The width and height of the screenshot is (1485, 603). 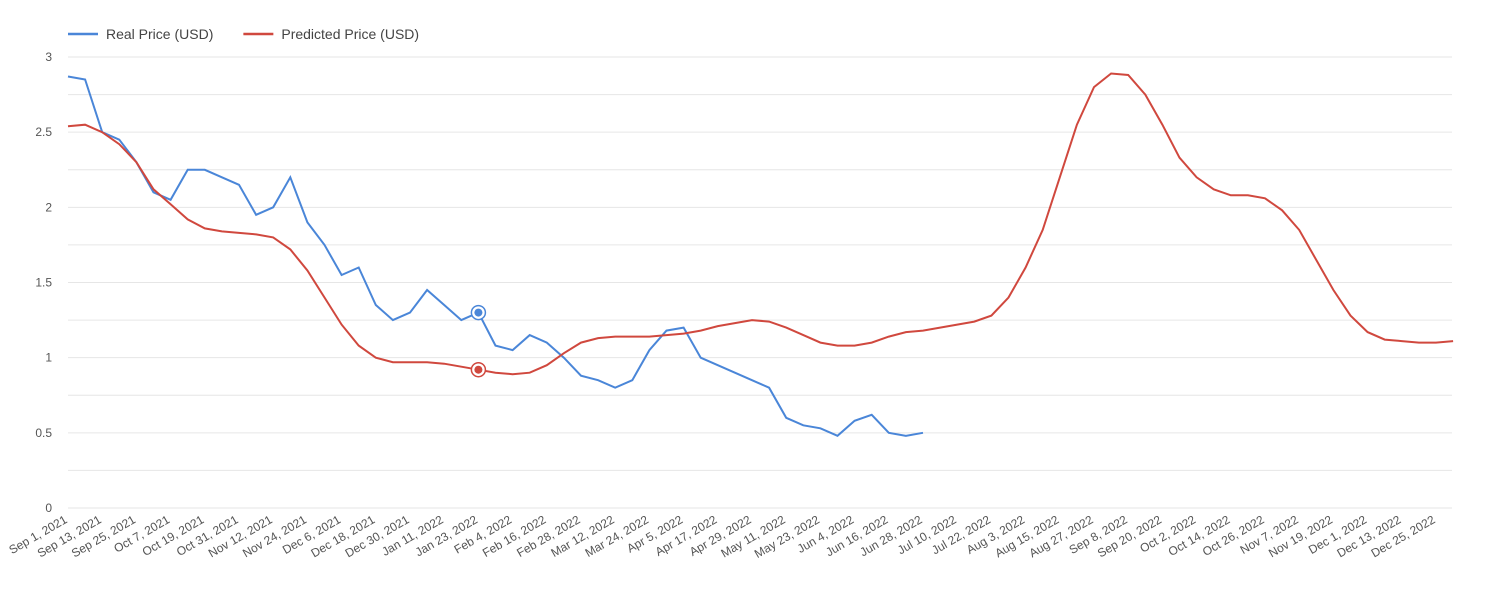 I want to click on y-tick-label: 1, so click(x=48, y=358).